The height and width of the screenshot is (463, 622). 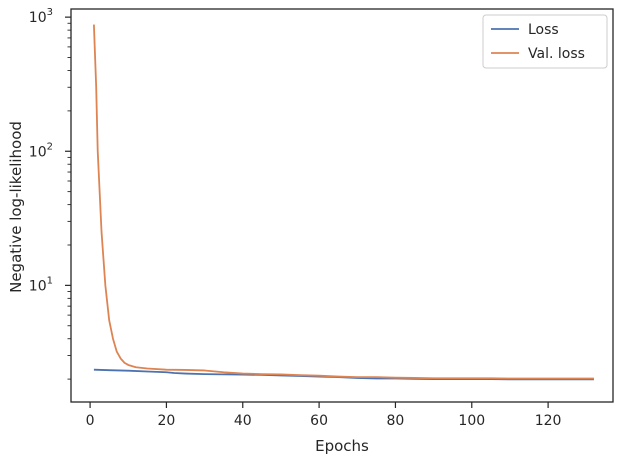 I want to click on legend-label: Val. loss, so click(x=556, y=54).